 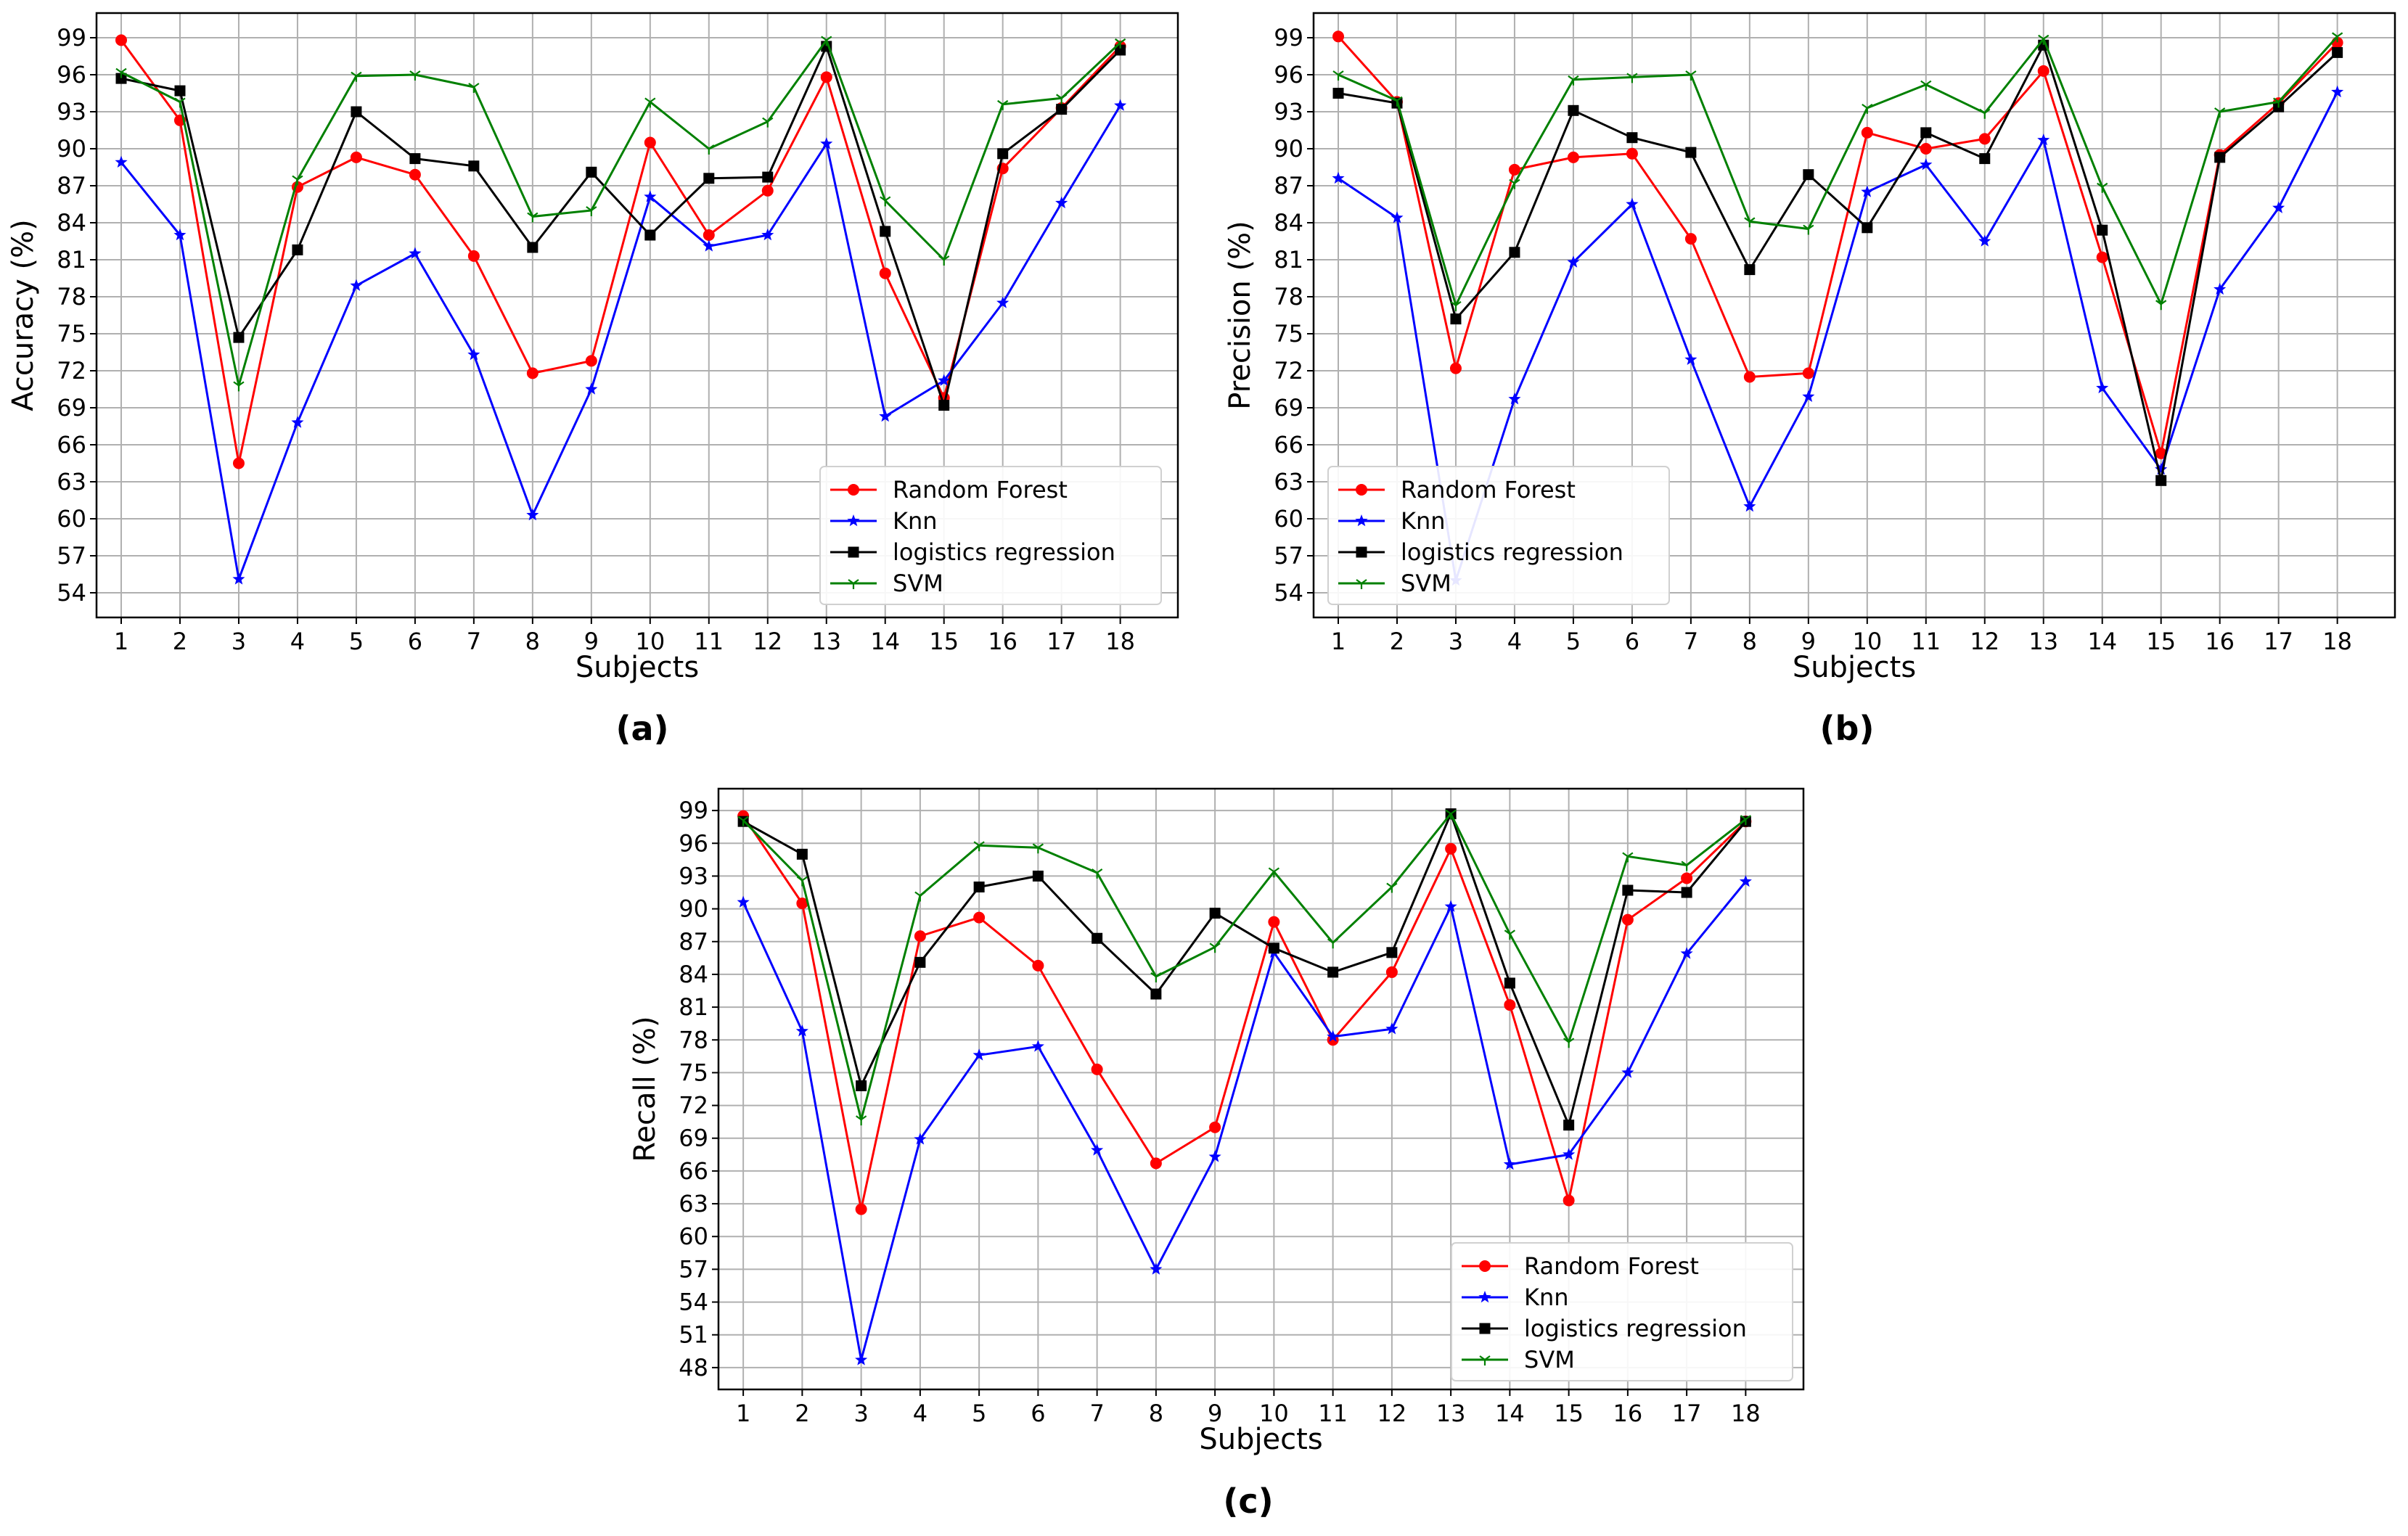 What do you see at coordinates (71, 556) in the screenshot?
I see `y-tick-label: 57` at bounding box center [71, 556].